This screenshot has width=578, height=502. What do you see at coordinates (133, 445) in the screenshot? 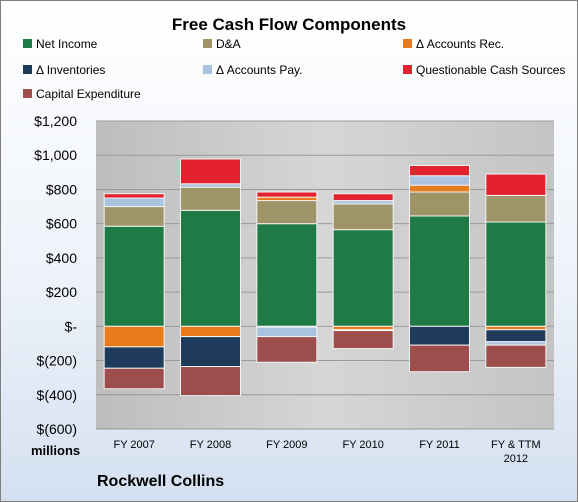
I see `x-tick-label: FY 2007` at bounding box center [133, 445].